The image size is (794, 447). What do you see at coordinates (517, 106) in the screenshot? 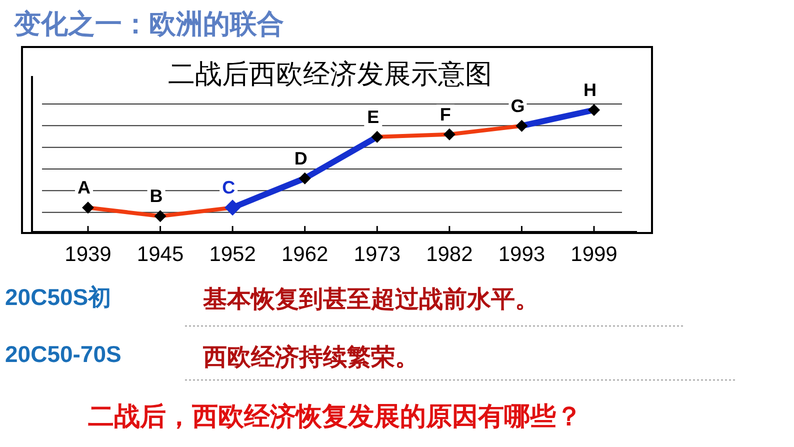
I see `annotation: G` at bounding box center [517, 106].